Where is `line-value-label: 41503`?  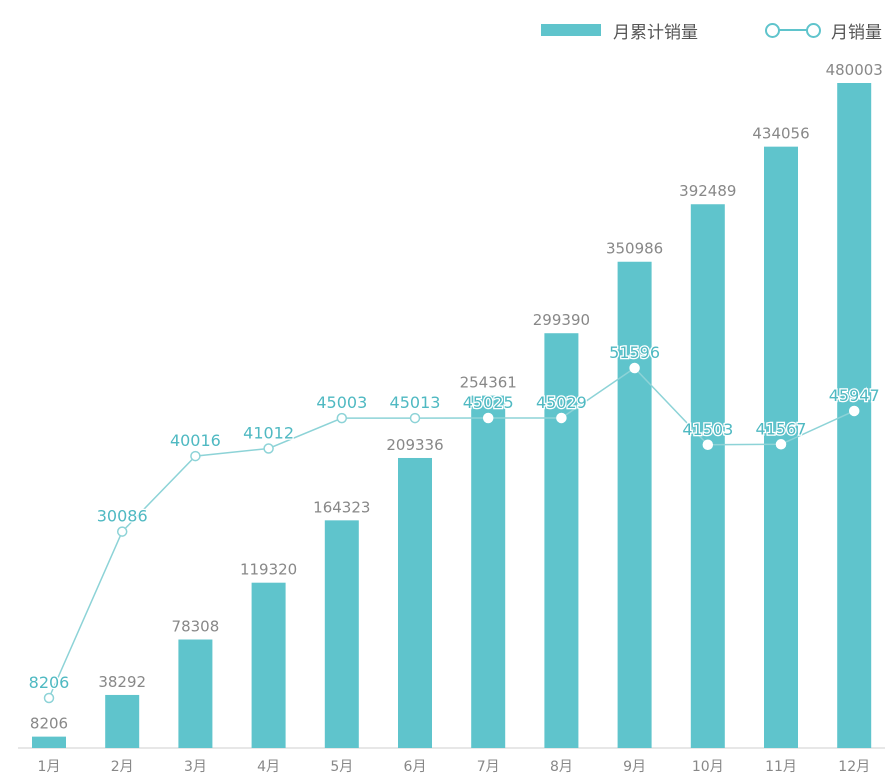
line-value-label: 41503 is located at coordinates (707, 429).